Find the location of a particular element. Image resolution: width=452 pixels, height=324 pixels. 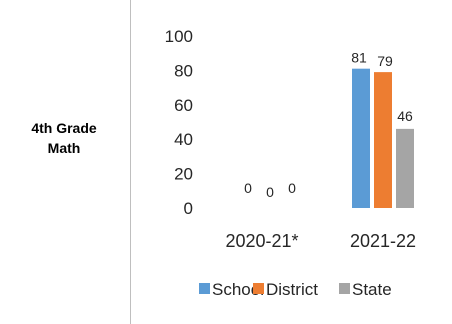

bar-district is located at coordinates (383, 140).